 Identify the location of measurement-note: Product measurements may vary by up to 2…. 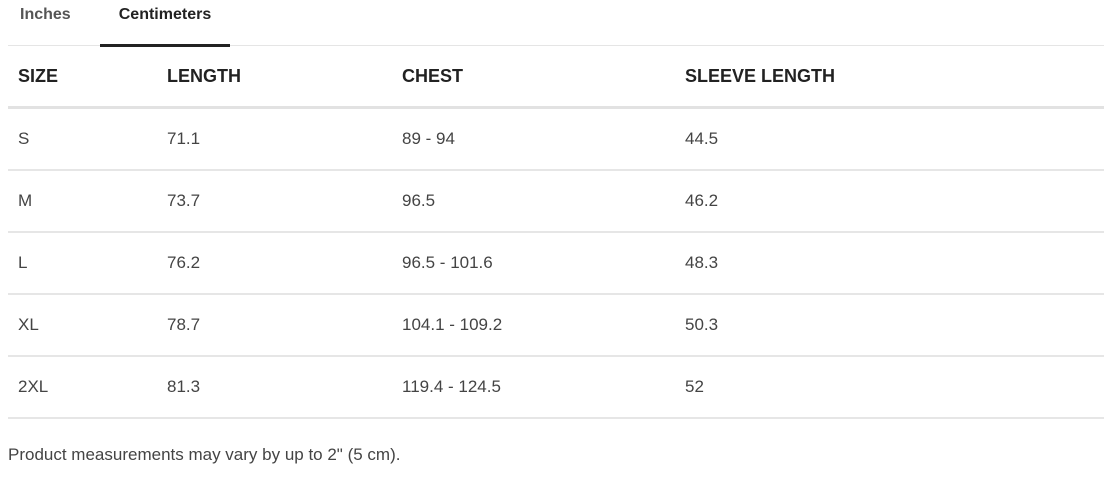
(204, 454).